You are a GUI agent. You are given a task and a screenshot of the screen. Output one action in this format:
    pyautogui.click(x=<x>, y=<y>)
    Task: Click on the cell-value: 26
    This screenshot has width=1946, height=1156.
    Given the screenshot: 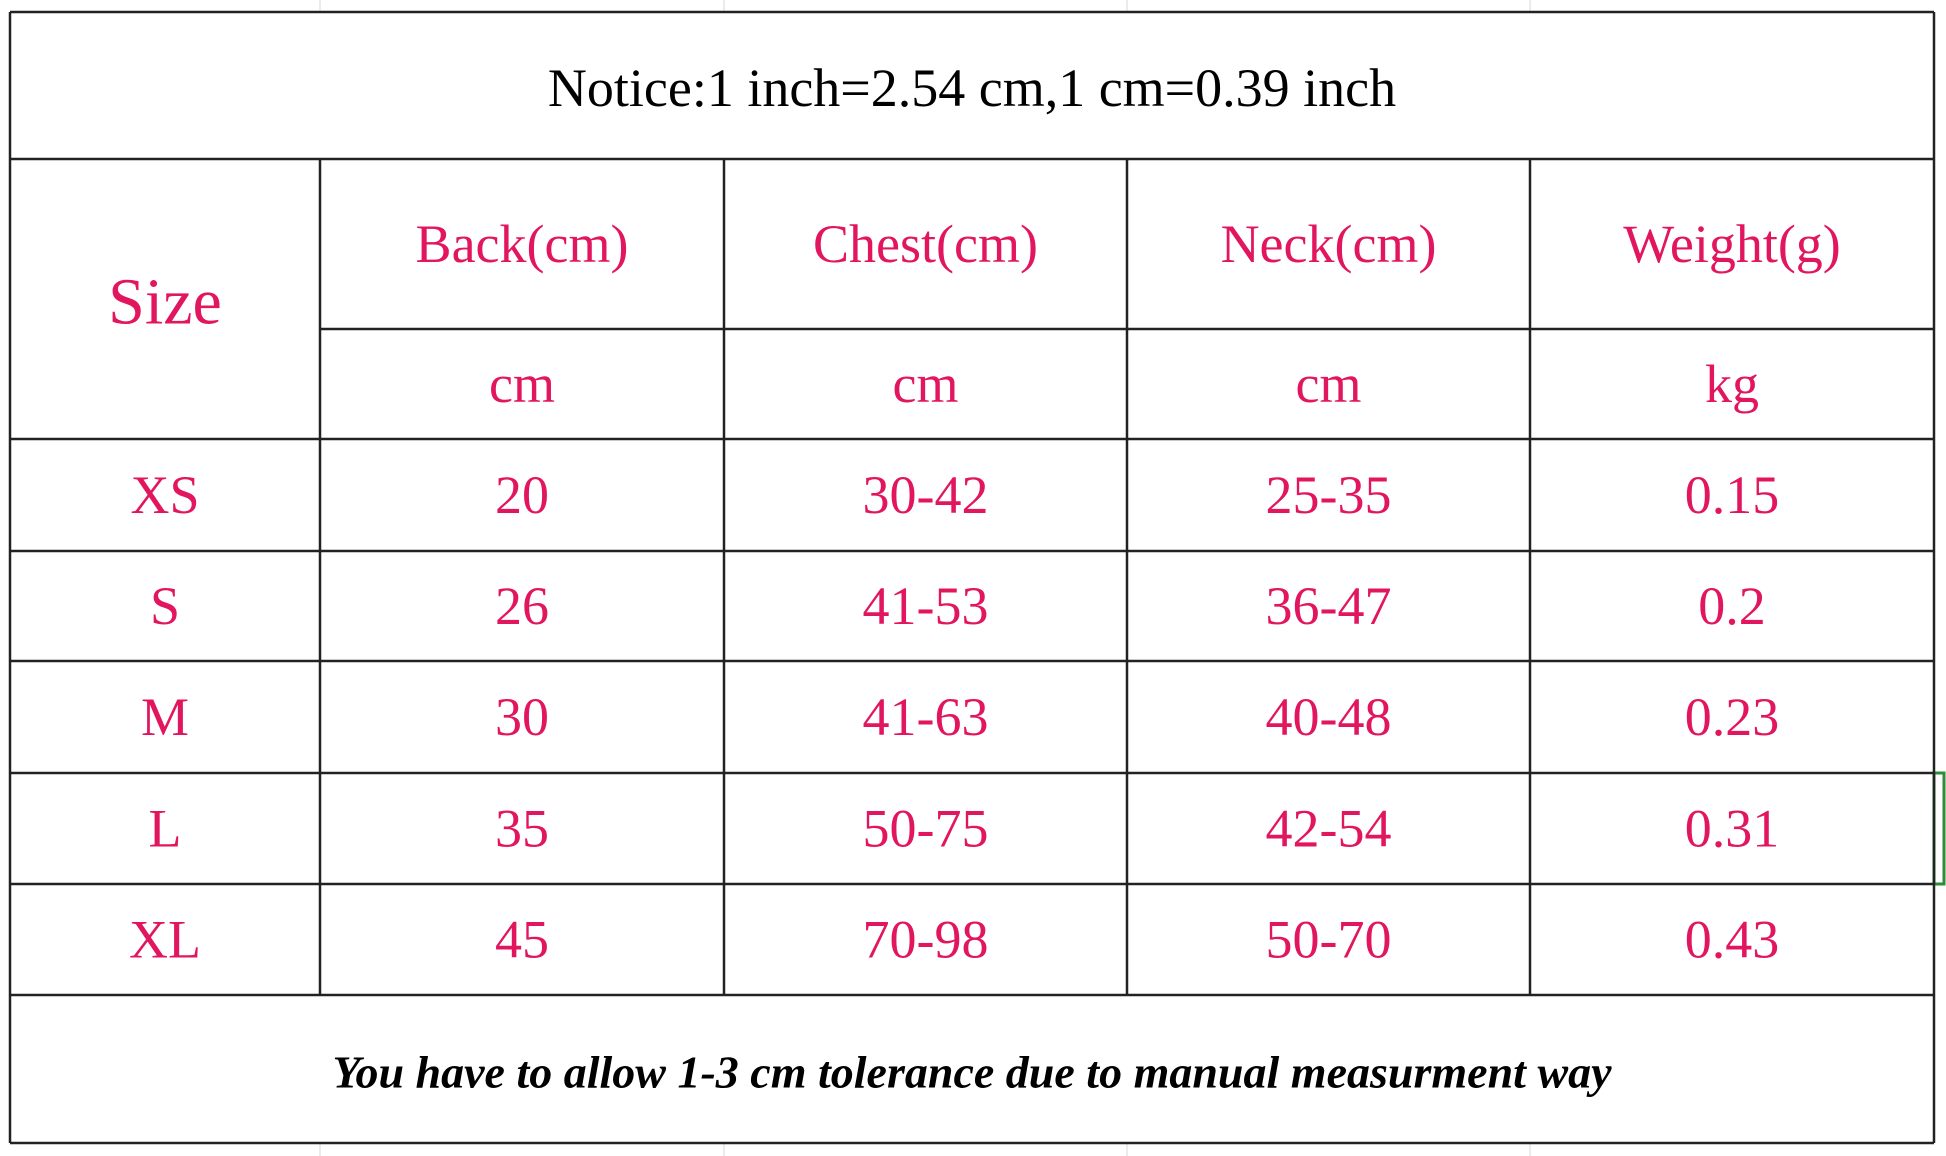 What is the action you would take?
    pyautogui.click(x=522, y=606)
    